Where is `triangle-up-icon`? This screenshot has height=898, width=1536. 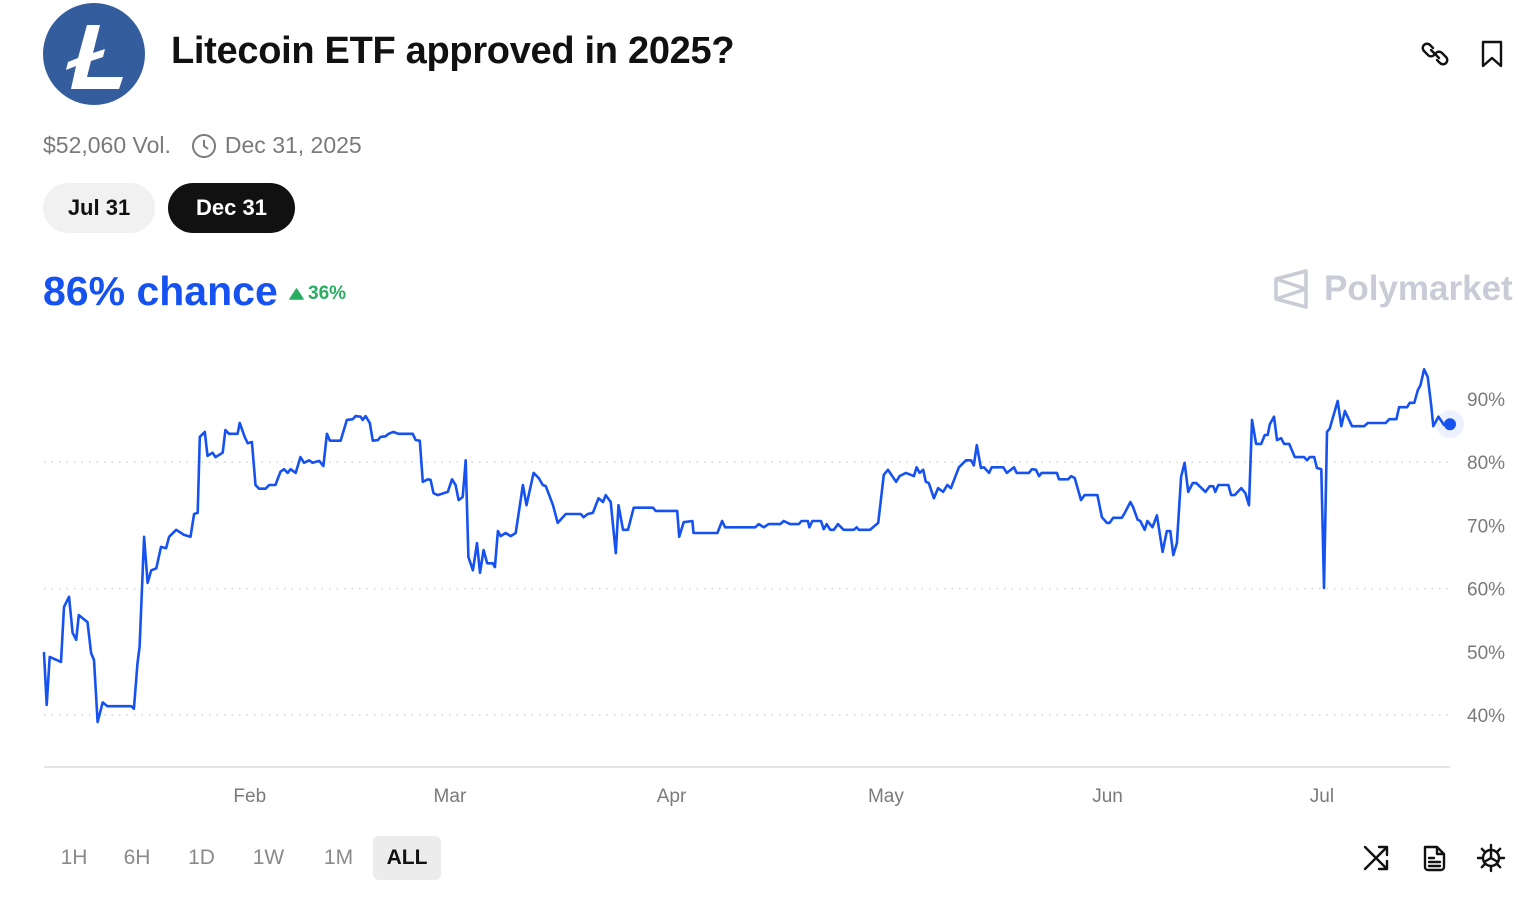
triangle-up-icon is located at coordinates (296, 294).